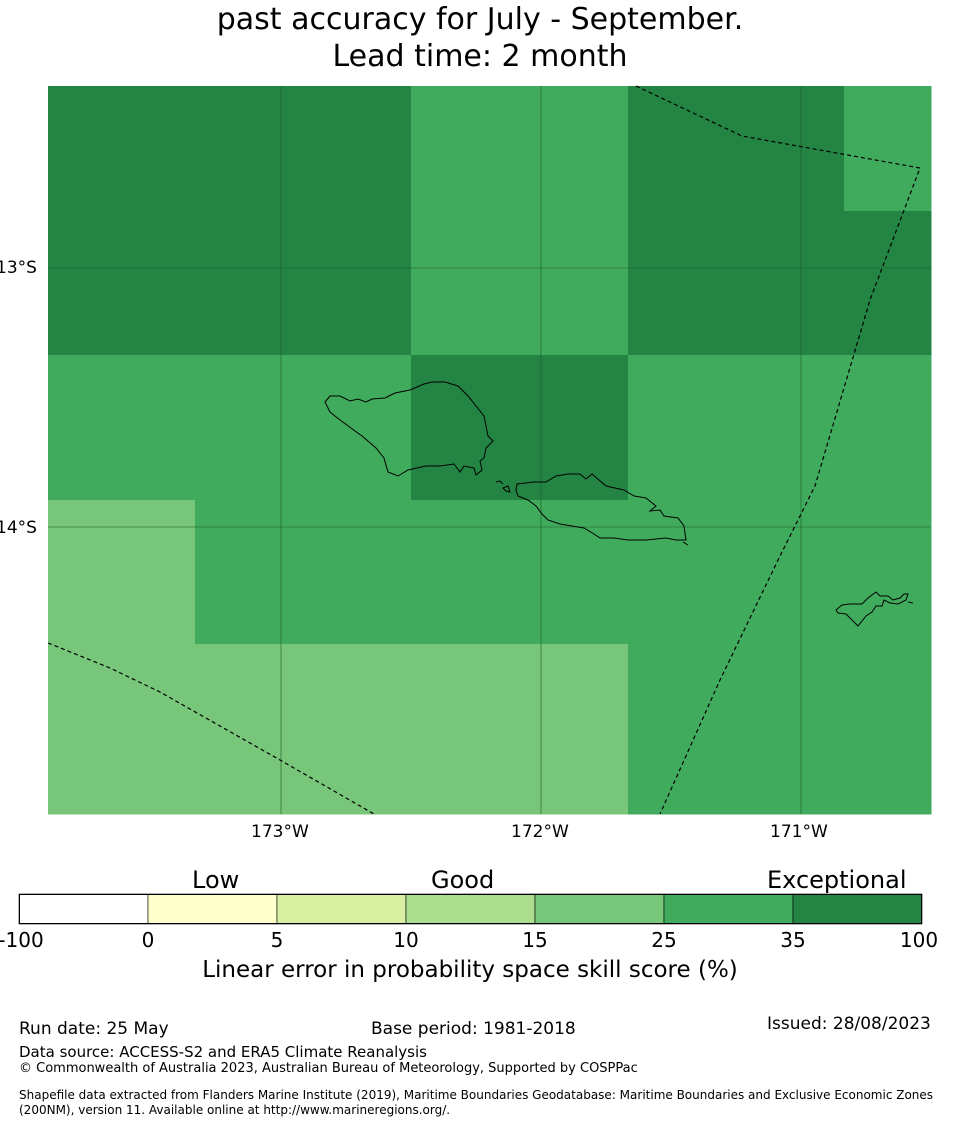 The image size is (960, 1125). What do you see at coordinates (18, 268) in the screenshot?
I see `lat-label-13s: 13°S` at bounding box center [18, 268].